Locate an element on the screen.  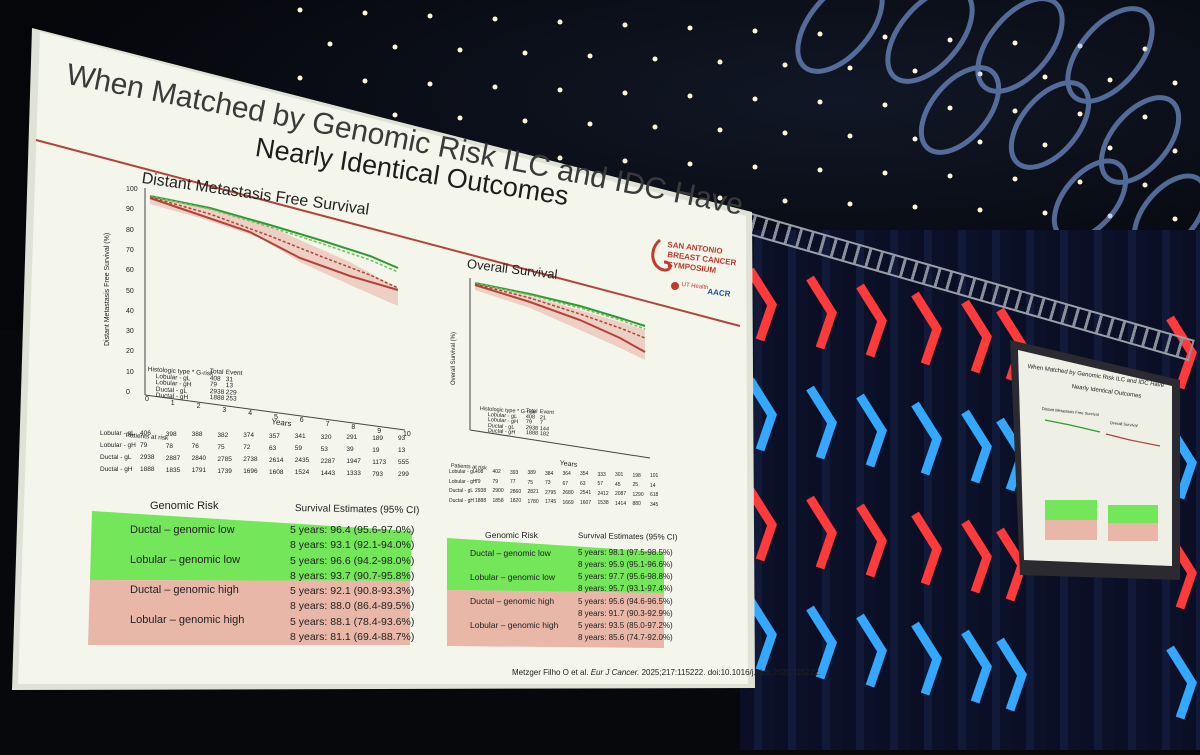
os-risk-value: 77 is located at coordinates (513, 482).